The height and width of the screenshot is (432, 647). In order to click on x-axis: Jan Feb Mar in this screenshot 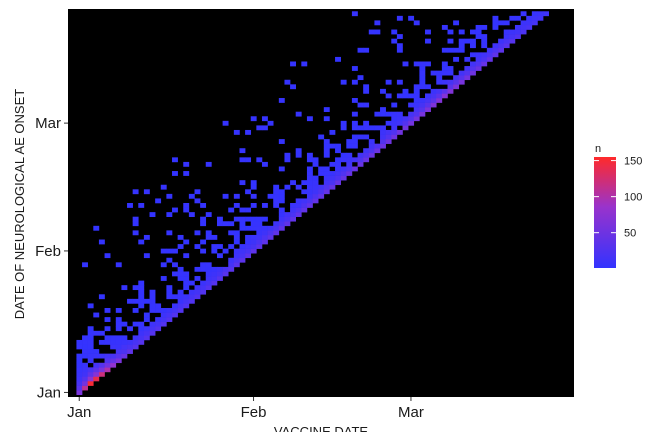, I will do `click(245, 409)`.